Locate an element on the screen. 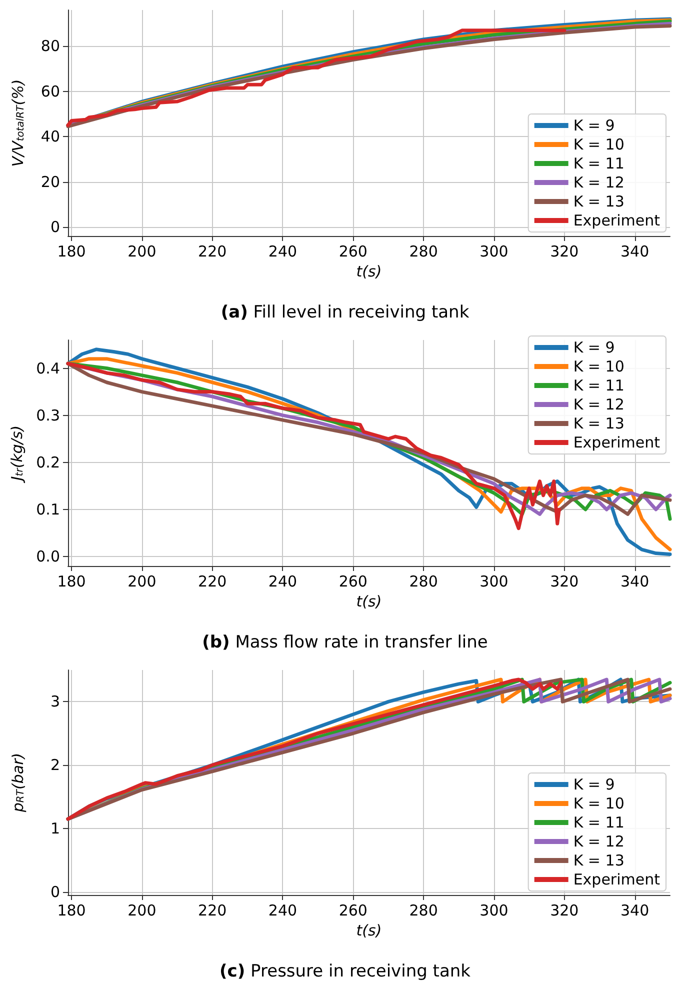 Image resolution: width=690 pixels, height=989 pixels. y-tick-label: 0.2 is located at coordinates (48, 462).